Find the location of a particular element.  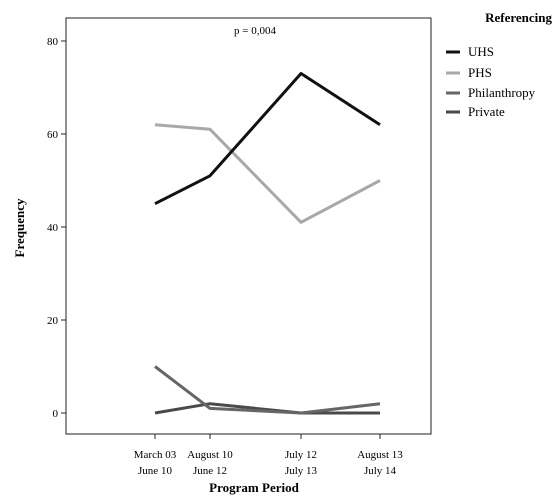

series-line-private is located at coordinates (267, 408).